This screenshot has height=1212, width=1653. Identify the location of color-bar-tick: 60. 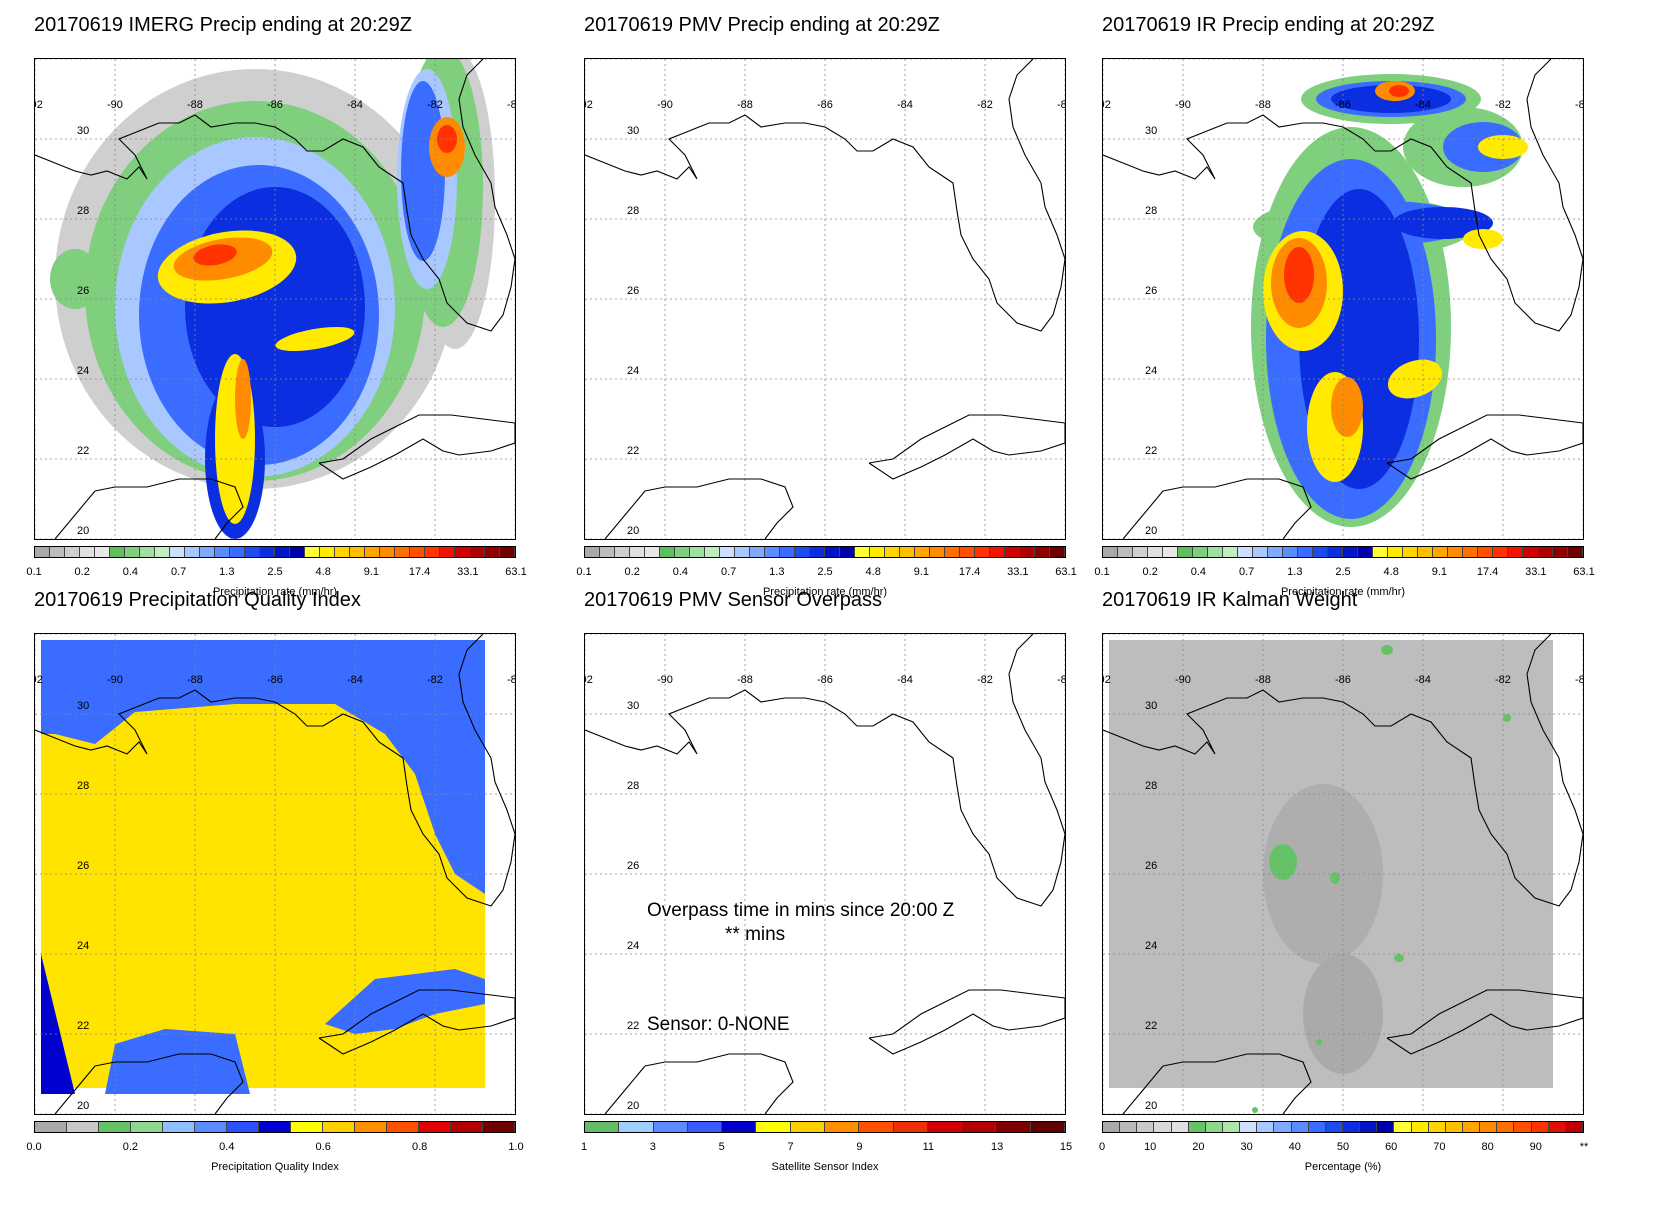
(1391, 1147).